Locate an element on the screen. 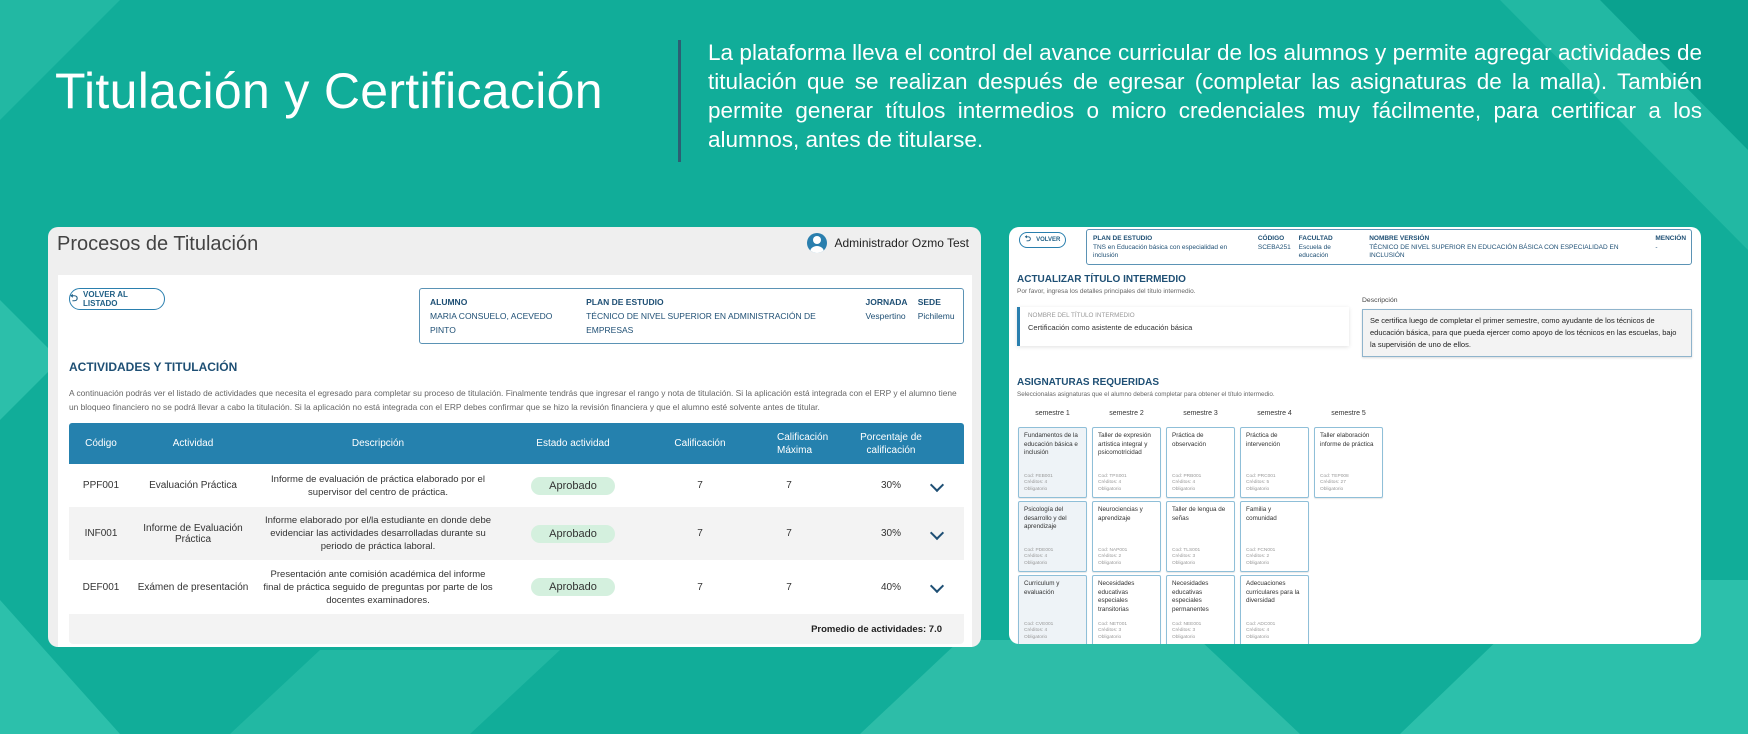  info-field: FACULTAD Escuela de educación is located at coordinates (1330, 247).